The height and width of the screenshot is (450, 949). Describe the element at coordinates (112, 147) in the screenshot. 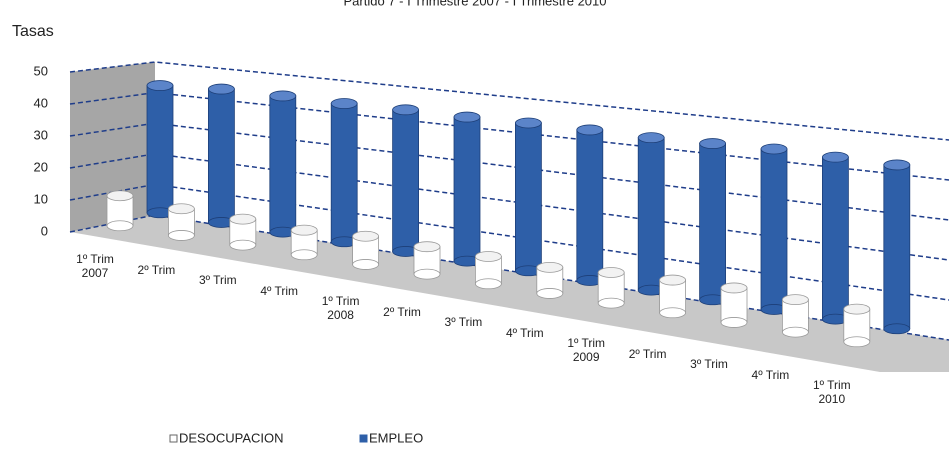

I see `side-wall` at that location.